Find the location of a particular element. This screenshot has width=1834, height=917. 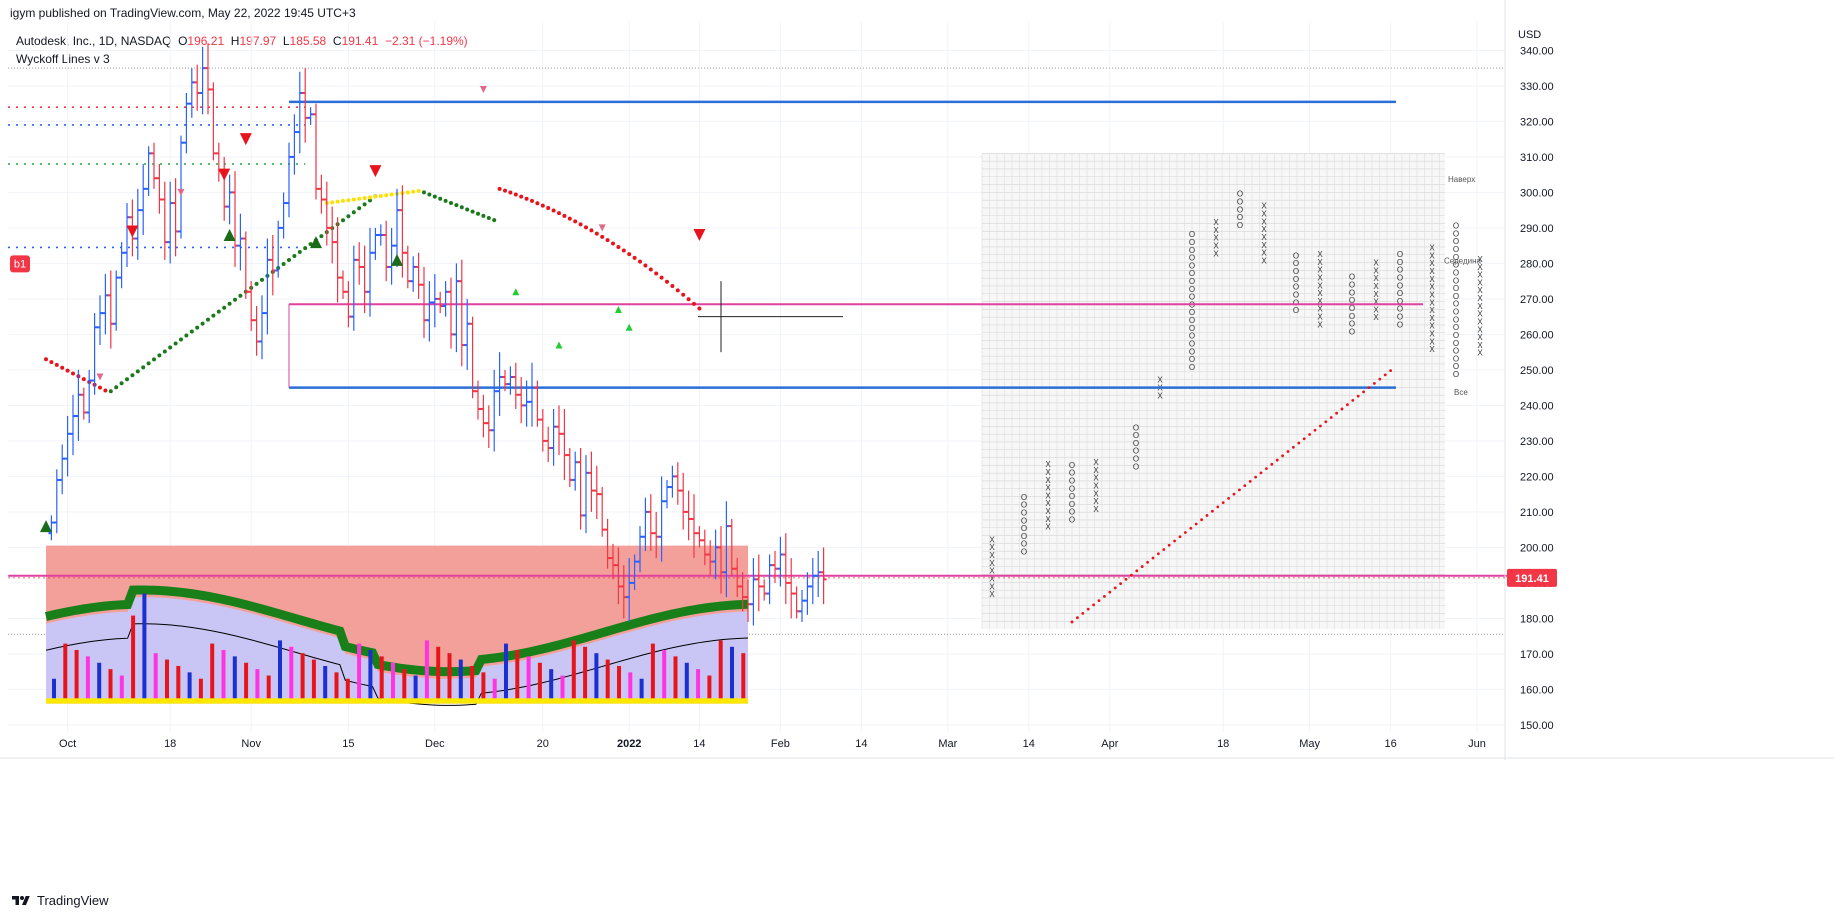

y-tick-label: 340.00 is located at coordinates (1537, 51).